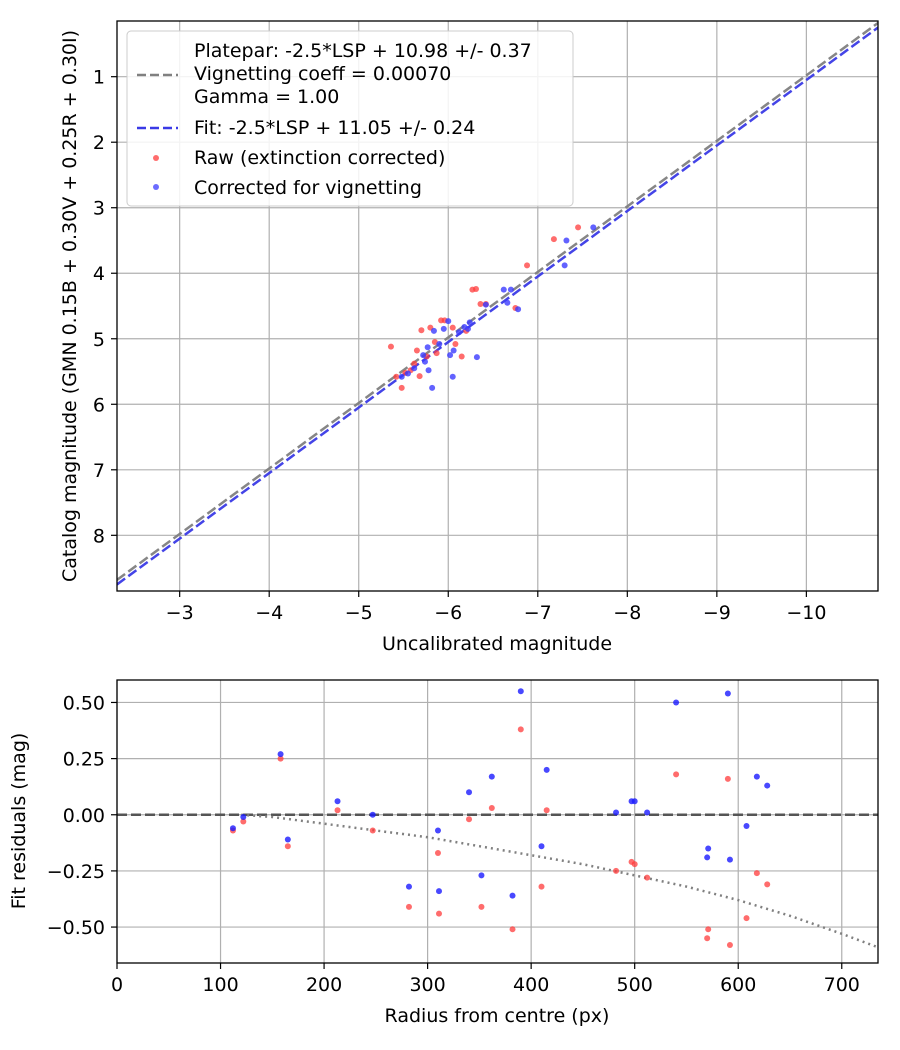 The image size is (900, 1050). Describe the element at coordinates (99, 340) in the screenshot. I see `top-y-tick-label: 5` at that location.